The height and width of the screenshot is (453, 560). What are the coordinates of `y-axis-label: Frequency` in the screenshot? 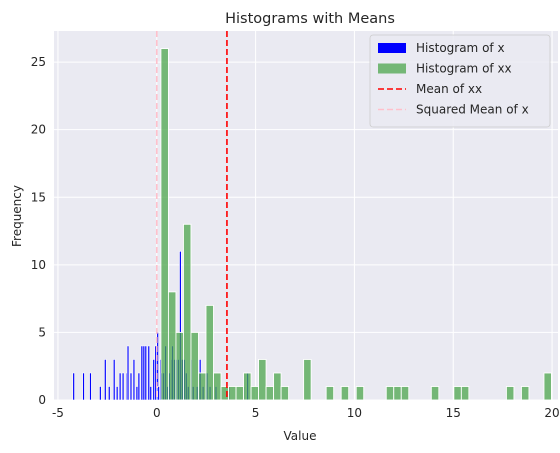 It's located at (17, 216).